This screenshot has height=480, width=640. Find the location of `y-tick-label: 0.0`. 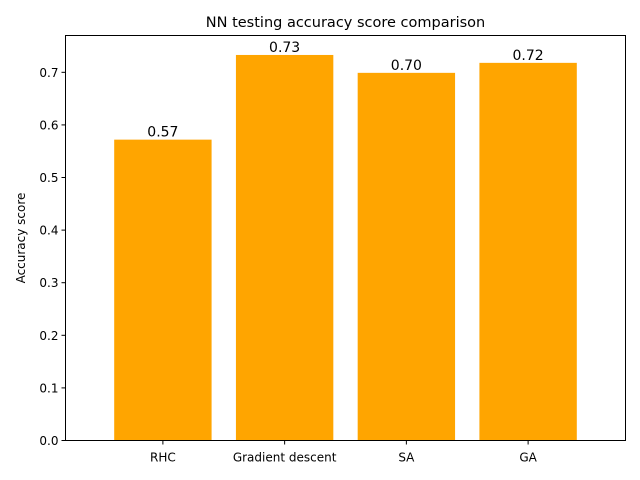

y-tick-label: 0.0 is located at coordinates (48, 441).